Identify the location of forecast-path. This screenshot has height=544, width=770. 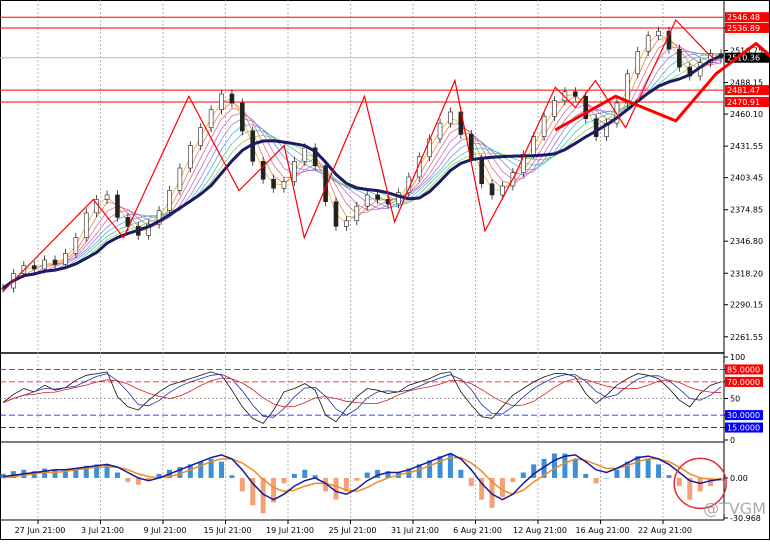
(662, 87).